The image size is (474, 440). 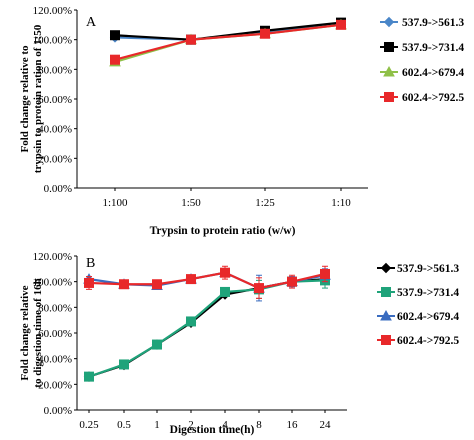 What do you see at coordinates (225, 425) in the screenshot?
I see `x-tick-label: 4` at bounding box center [225, 425].